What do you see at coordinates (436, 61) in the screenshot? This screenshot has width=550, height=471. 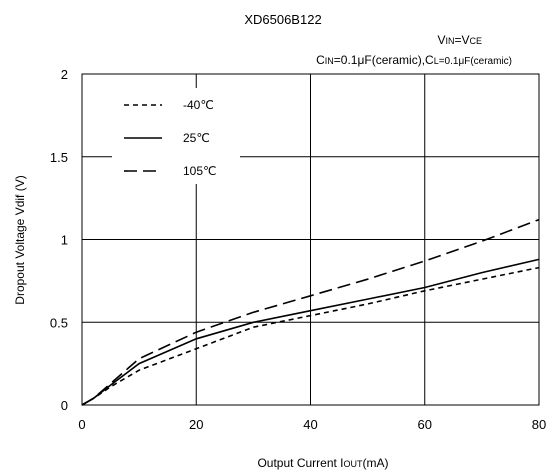 I see `condition-2-sub2: L` at bounding box center [436, 61].